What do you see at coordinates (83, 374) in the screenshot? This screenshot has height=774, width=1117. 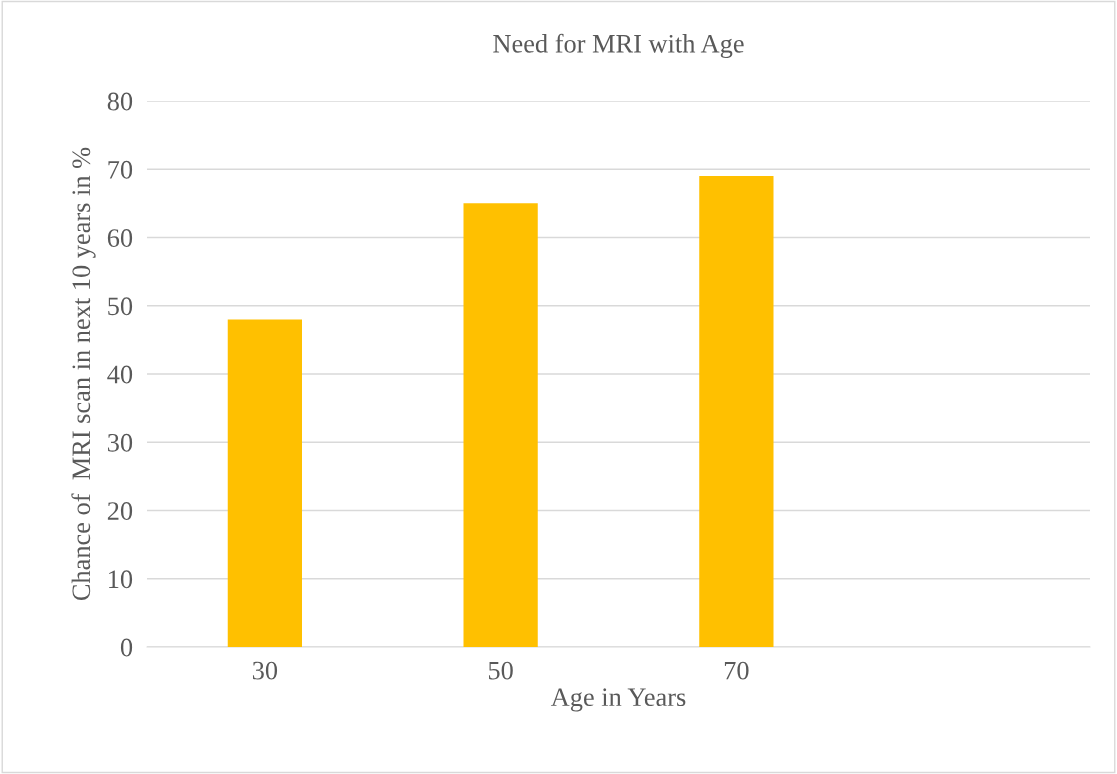 I see `y-axis-title: Chance of MRI scan in next 10 years in %` at bounding box center [83, 374].